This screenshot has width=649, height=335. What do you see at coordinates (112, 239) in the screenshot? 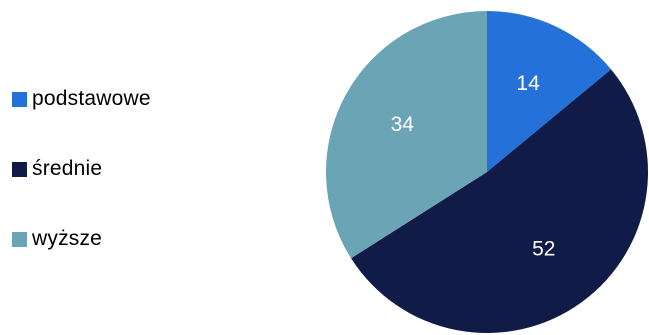
I see `legend-item-wyzsze: wyższe` at bounding box center [112, 239].